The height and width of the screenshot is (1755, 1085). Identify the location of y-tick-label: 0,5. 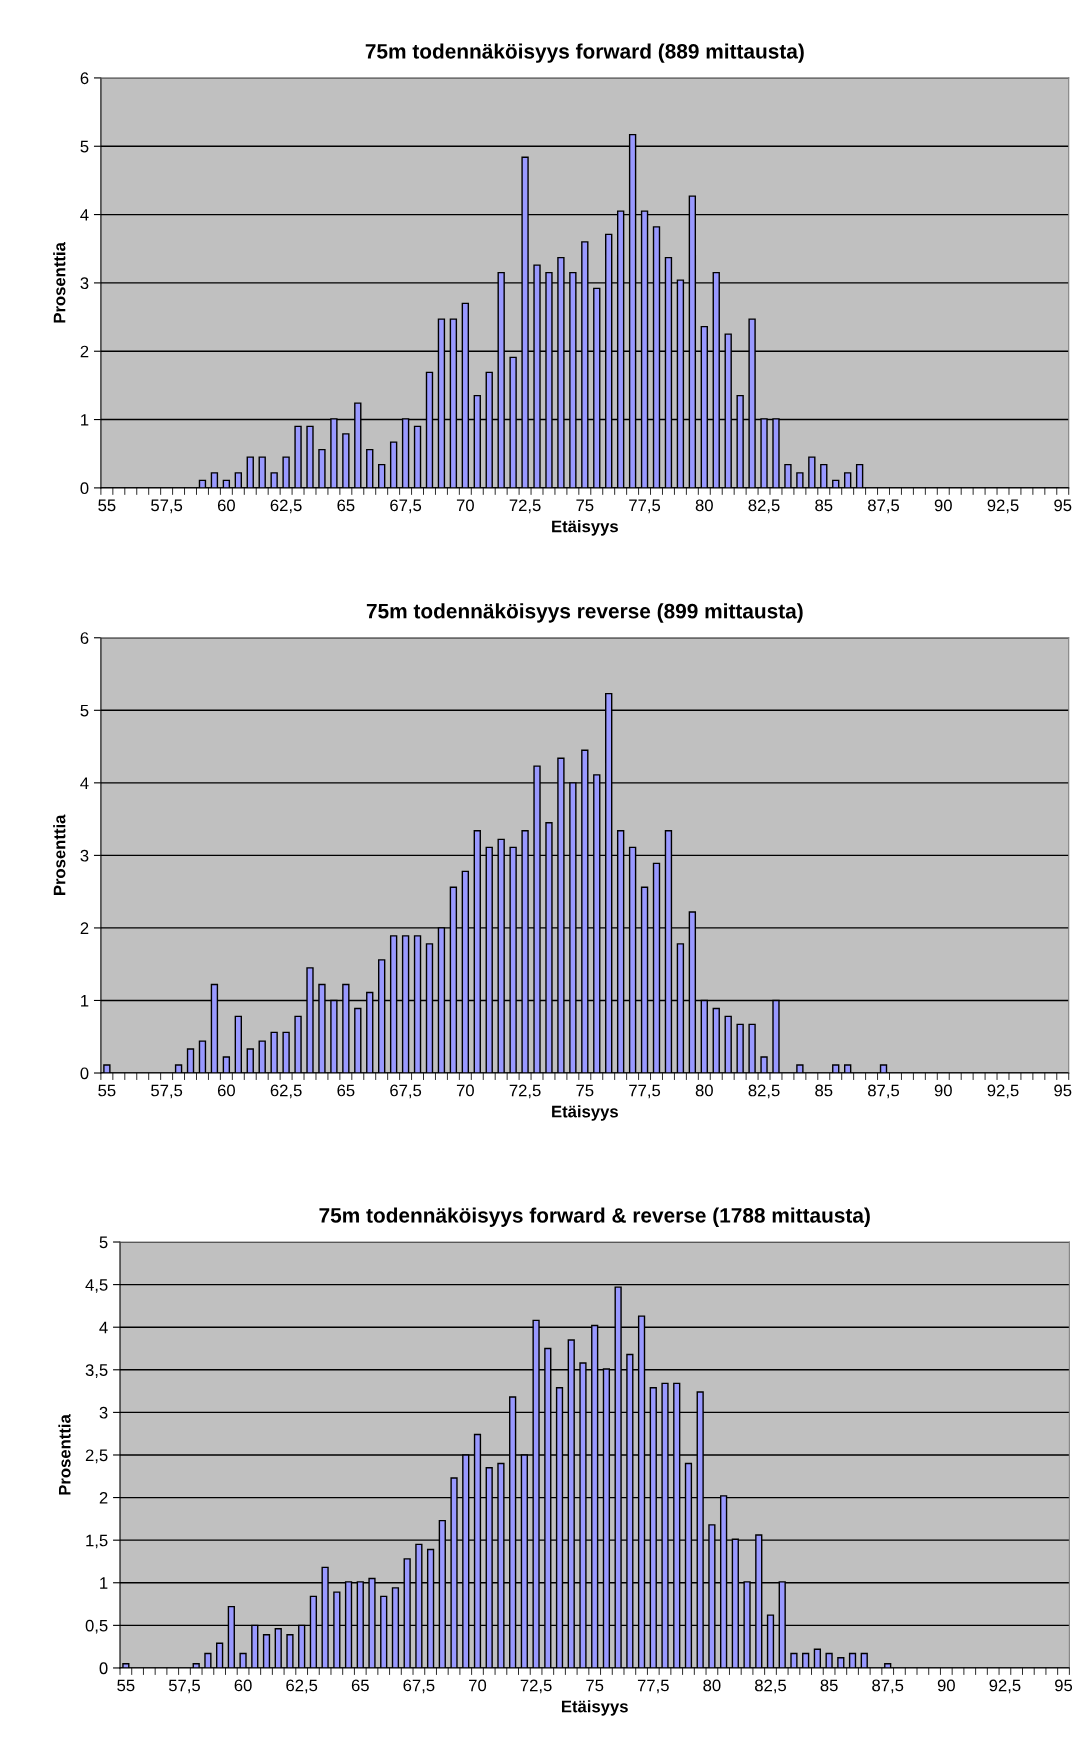
(96, 1626).